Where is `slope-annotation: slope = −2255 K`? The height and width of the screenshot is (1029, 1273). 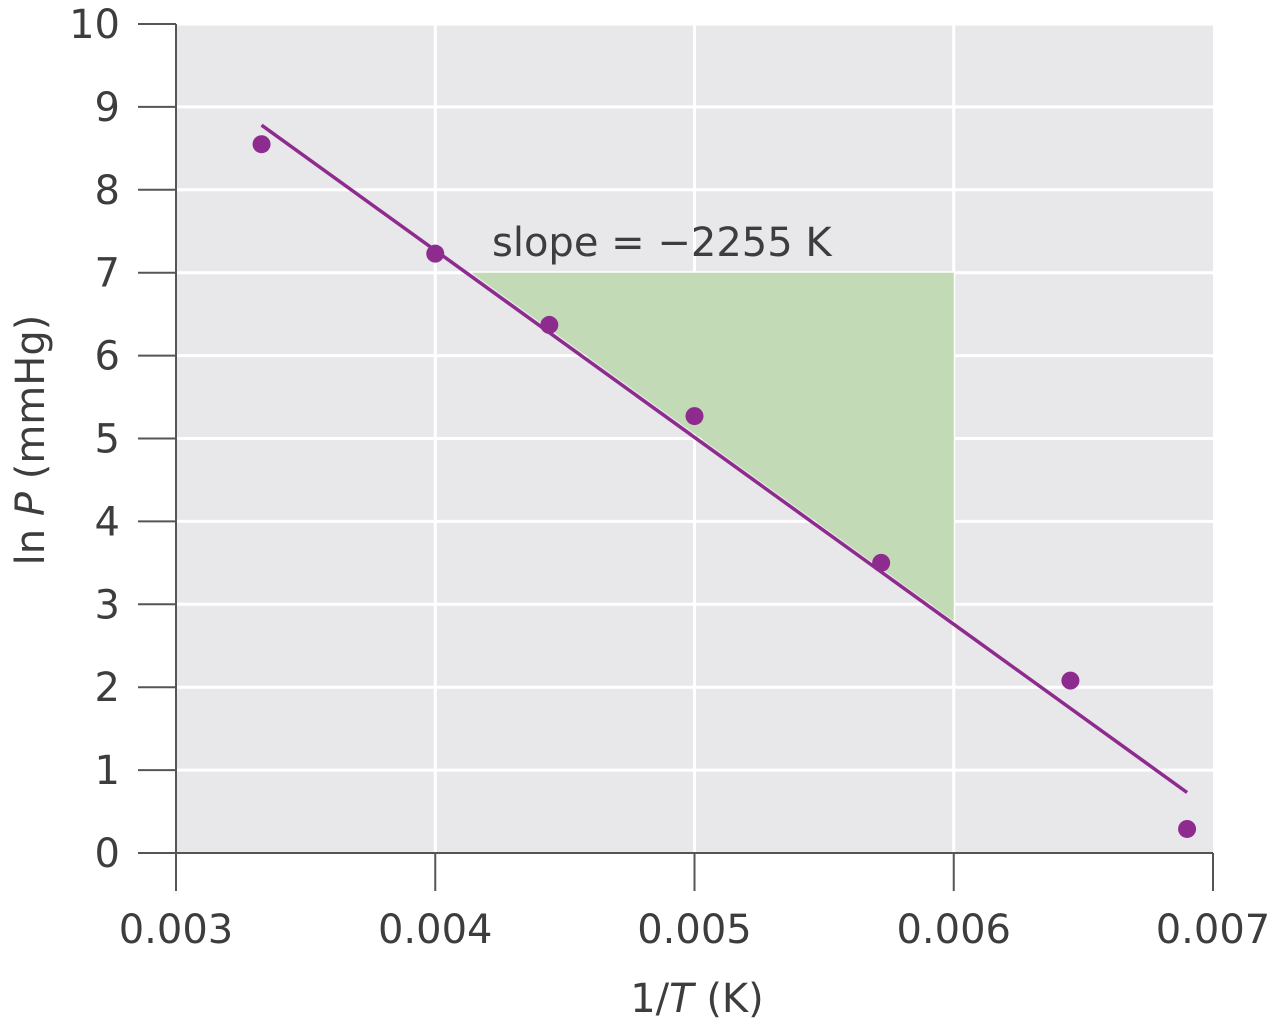 slope-annotation: slope = −2255 K is located at coordinates (662, 243).